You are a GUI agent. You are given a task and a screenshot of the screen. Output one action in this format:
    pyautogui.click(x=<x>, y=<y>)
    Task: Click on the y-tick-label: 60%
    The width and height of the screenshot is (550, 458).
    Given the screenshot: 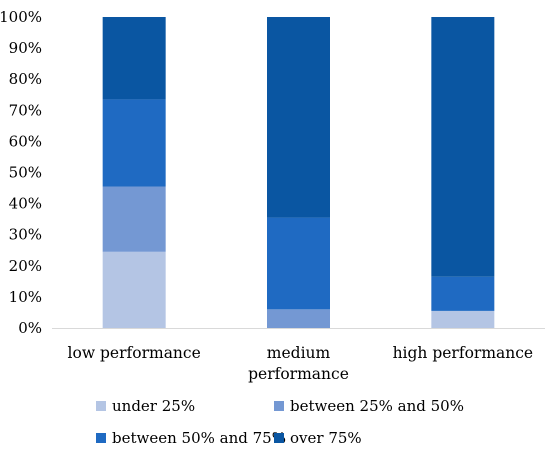 What is the action you would take?
    pyautogui.click(x=25, y=141)
    